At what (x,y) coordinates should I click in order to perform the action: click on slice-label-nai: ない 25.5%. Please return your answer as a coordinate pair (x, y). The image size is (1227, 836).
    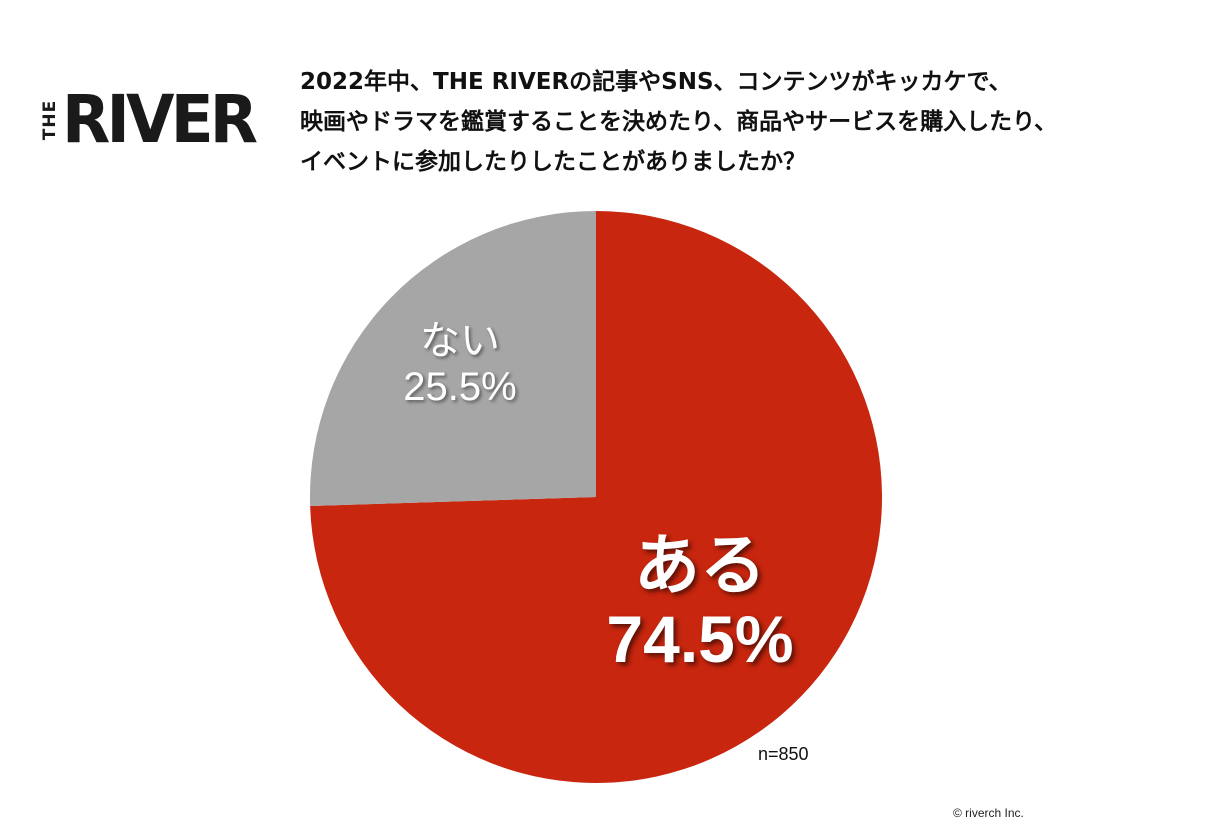
    Looking at the image, I should click on (460, 364).